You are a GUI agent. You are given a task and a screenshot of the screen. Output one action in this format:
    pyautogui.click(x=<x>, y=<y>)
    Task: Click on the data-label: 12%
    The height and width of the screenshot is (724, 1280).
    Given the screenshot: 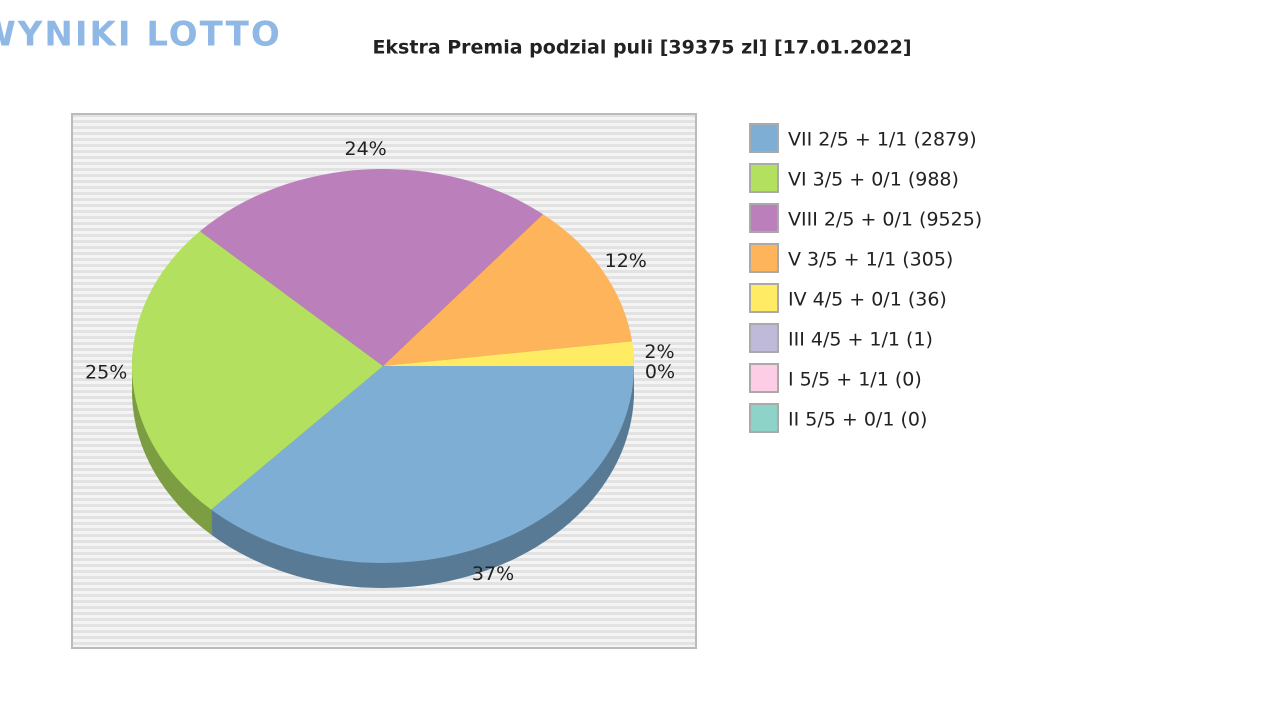 What is the action you would take?
    pyautogui.click(x=626, y=261)
    